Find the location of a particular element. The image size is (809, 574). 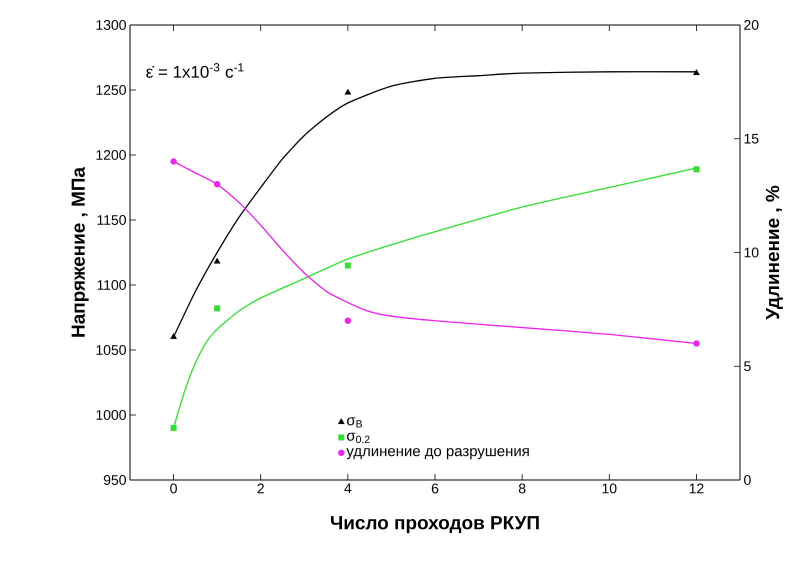

y2-tick-label: 10 is located at coordinates (751, 253).